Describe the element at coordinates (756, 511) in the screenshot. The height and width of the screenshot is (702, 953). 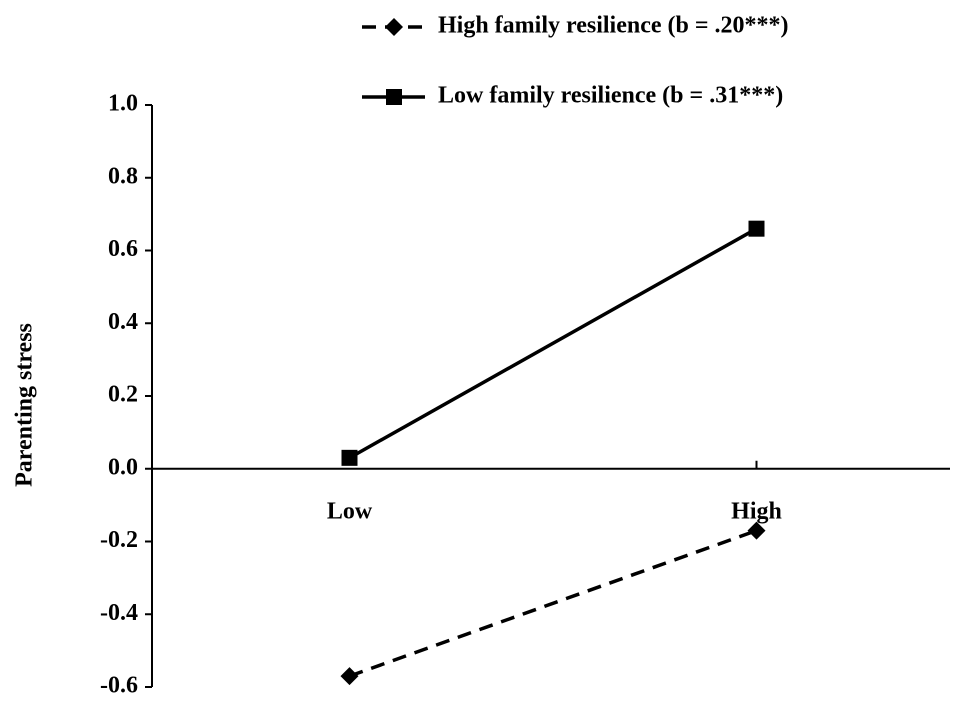
I see `x-tick-label: High` at that location.